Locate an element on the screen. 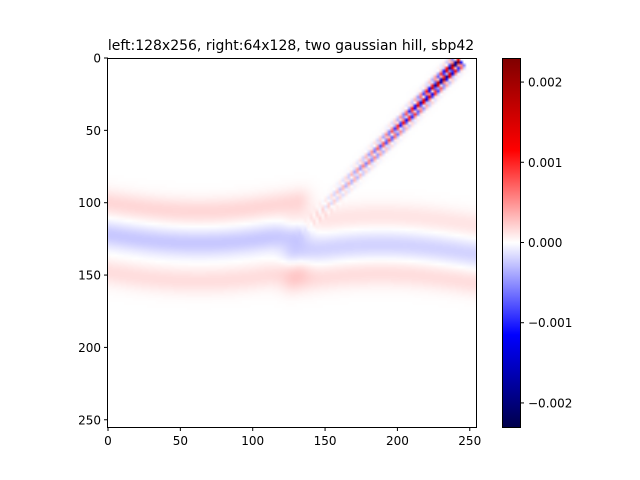 The width and height of the screenshot is (640, 480). x-tick-label: 100 is located at coordinates (252, 441).